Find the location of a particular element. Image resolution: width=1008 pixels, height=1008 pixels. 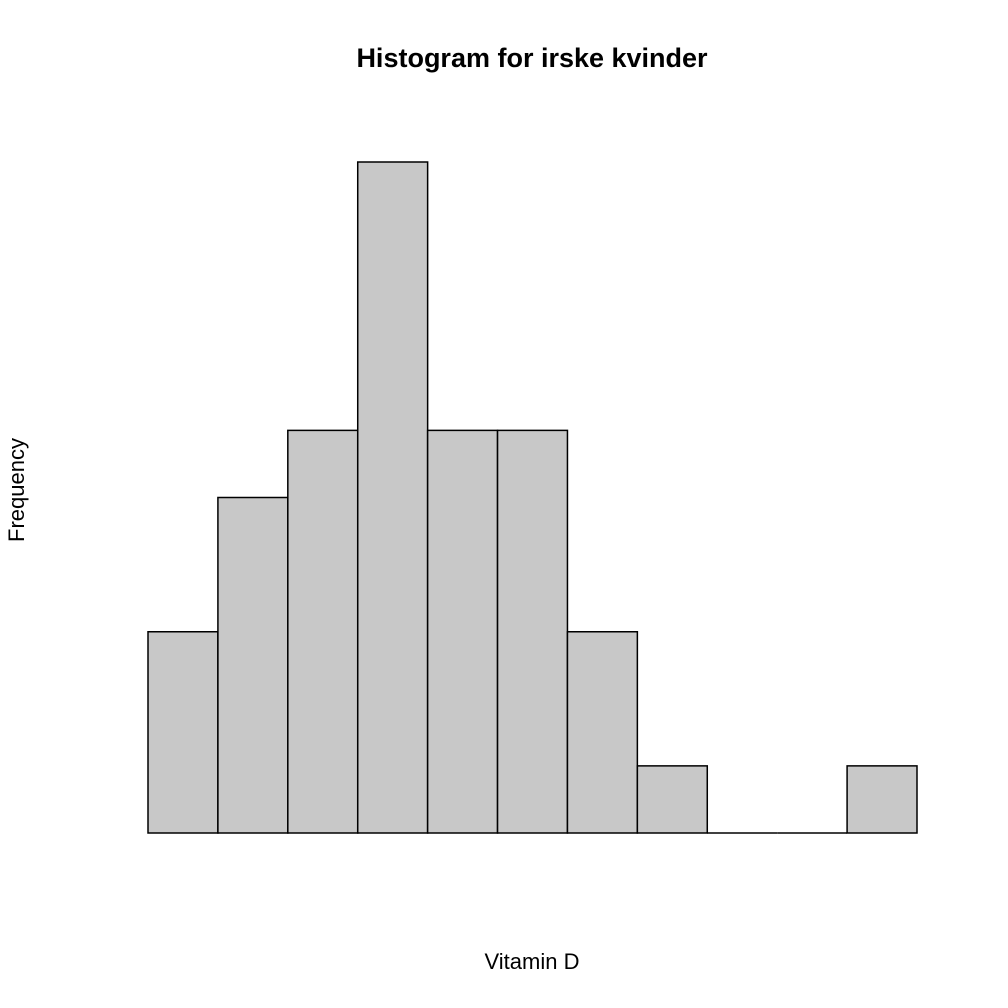

x-axis-label: Vitamin D is located at coordinates (532, 961).